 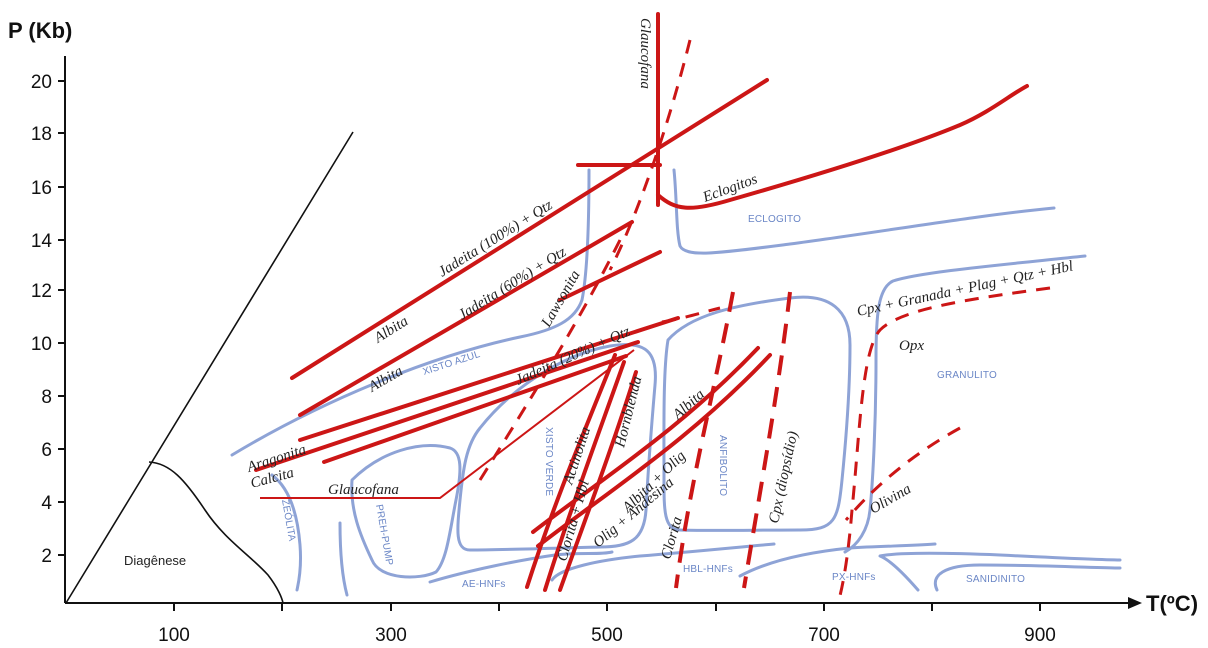 I want to click on glaucophane-top-label: Glaucofana, so click(x=645, y=53).